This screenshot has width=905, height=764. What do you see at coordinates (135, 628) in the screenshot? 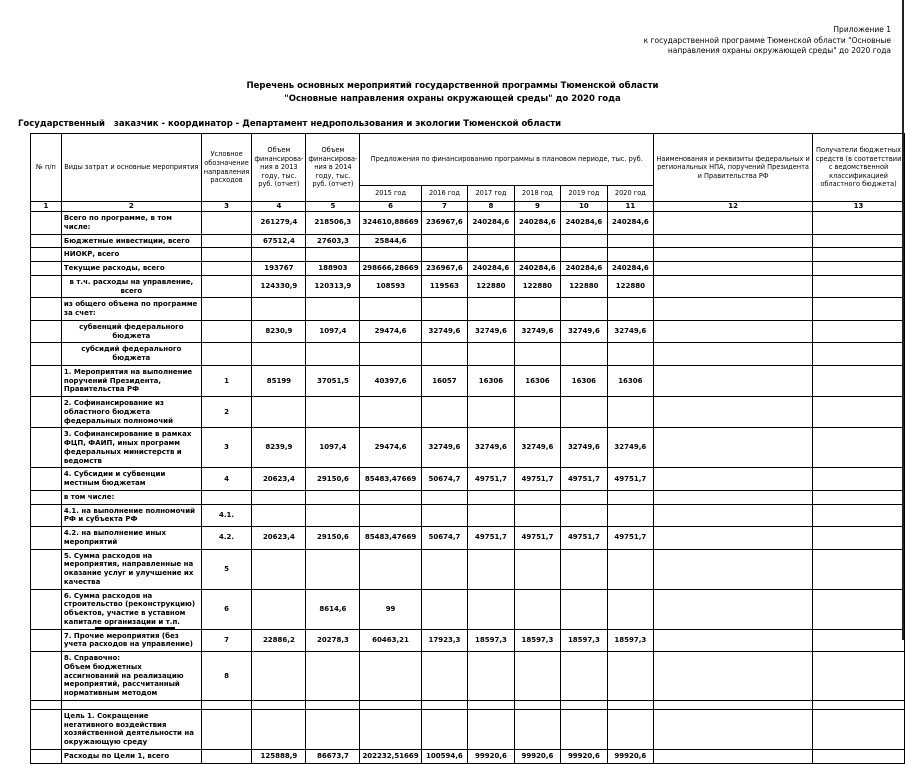
I see `footnote-rule` at bounding box center [135, 628].